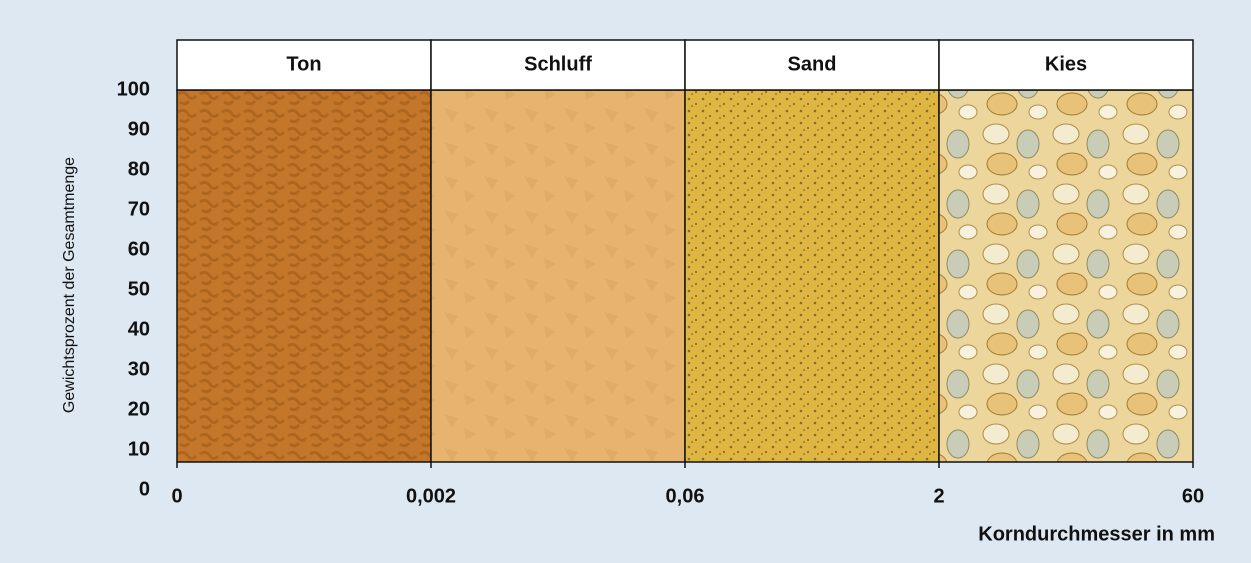 This screenshot has height=563, width=1251. I want to click on y-tick-label: 0, so click(144, 489).